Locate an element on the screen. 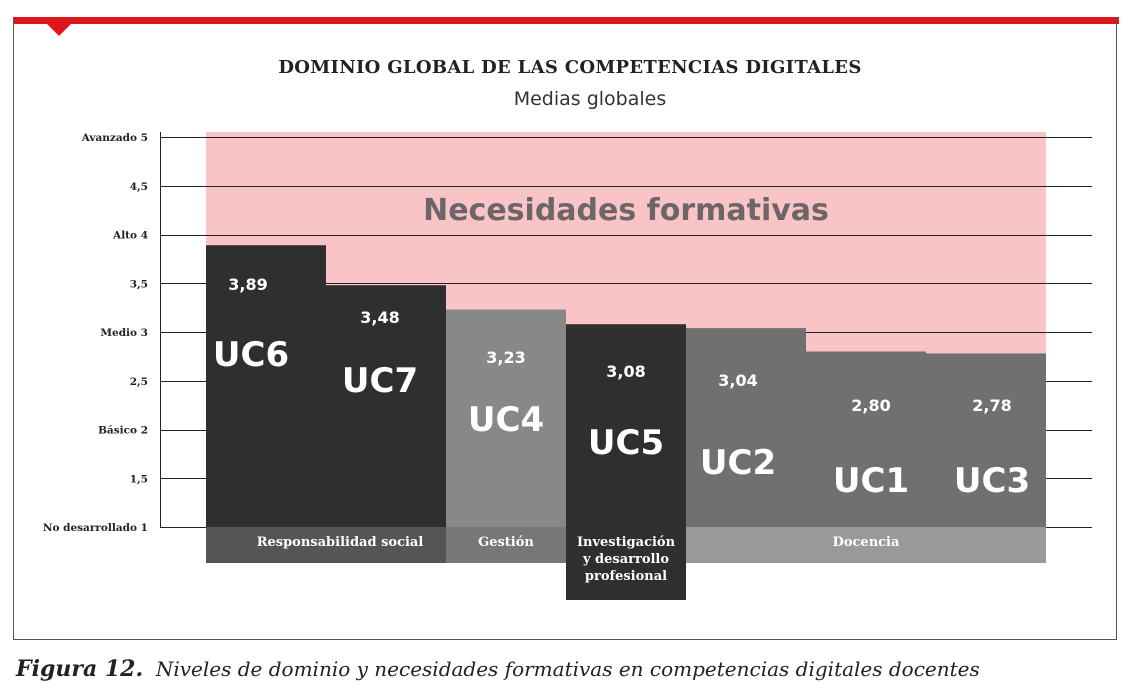 Image resolution: width=1140 pixels, height=694 pixels. group-label: Investigación y desarrollo profesional is located at coordinates (626, 559).